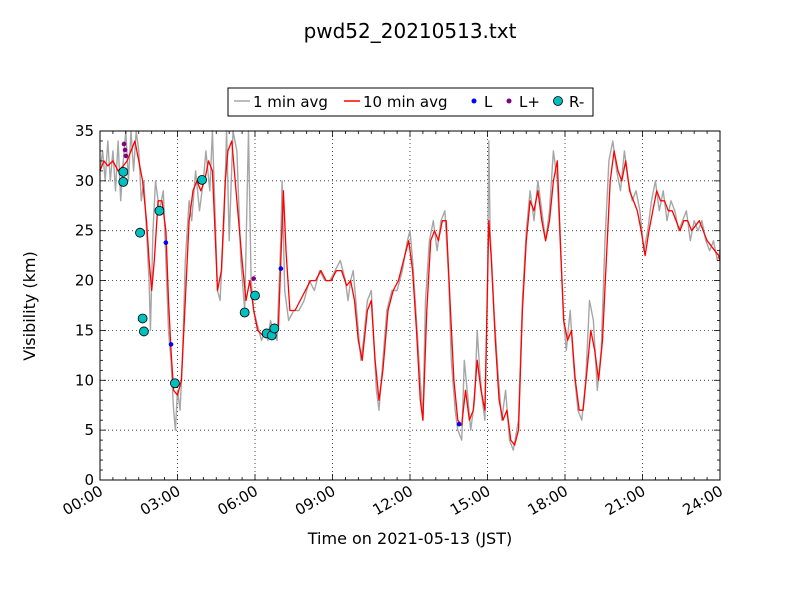  I want to click on legend-box, so click(410, 102).